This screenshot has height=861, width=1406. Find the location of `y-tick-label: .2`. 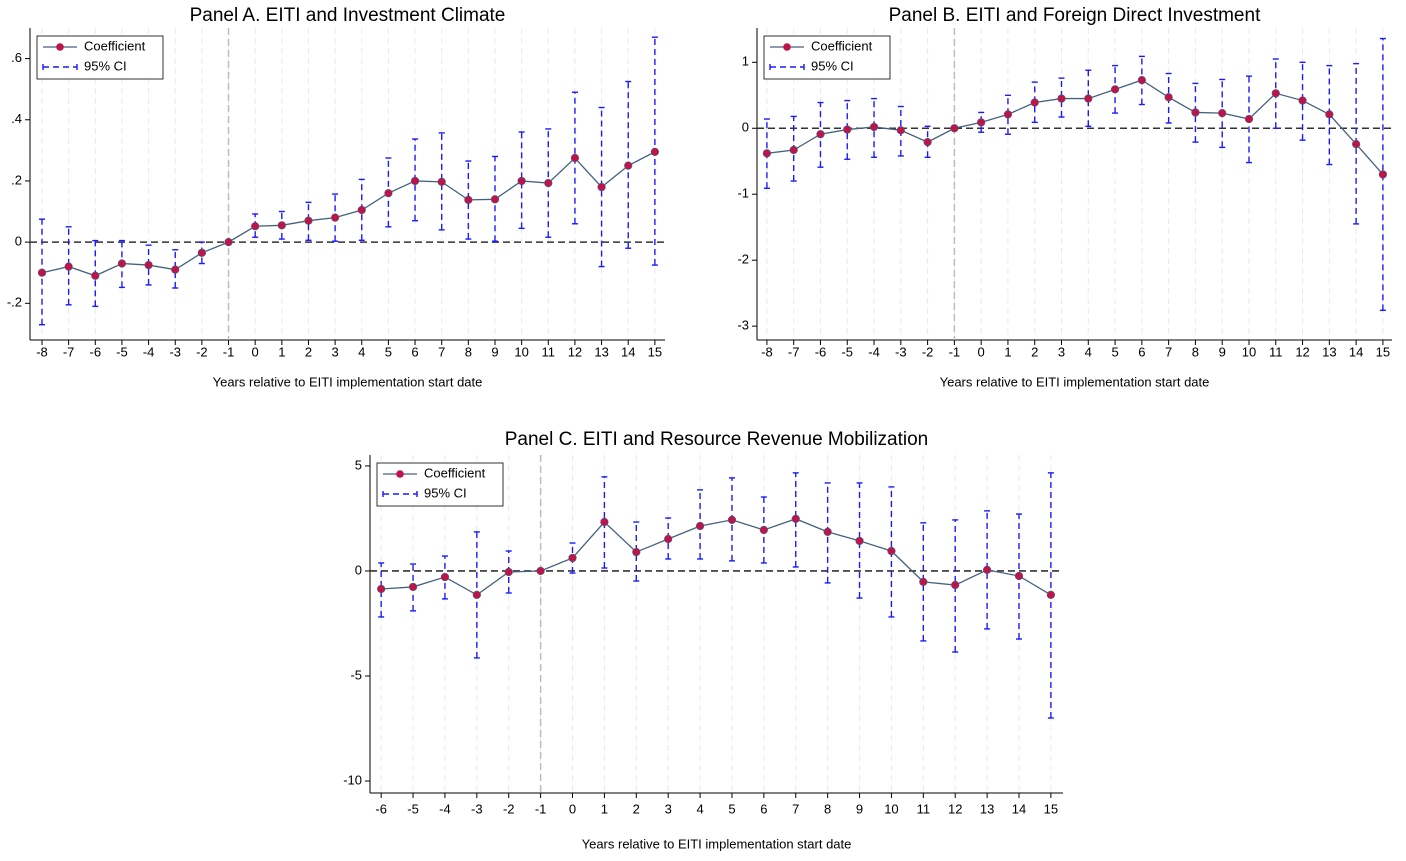

y-tick-label: .2 is located at coordinates (16, 179).